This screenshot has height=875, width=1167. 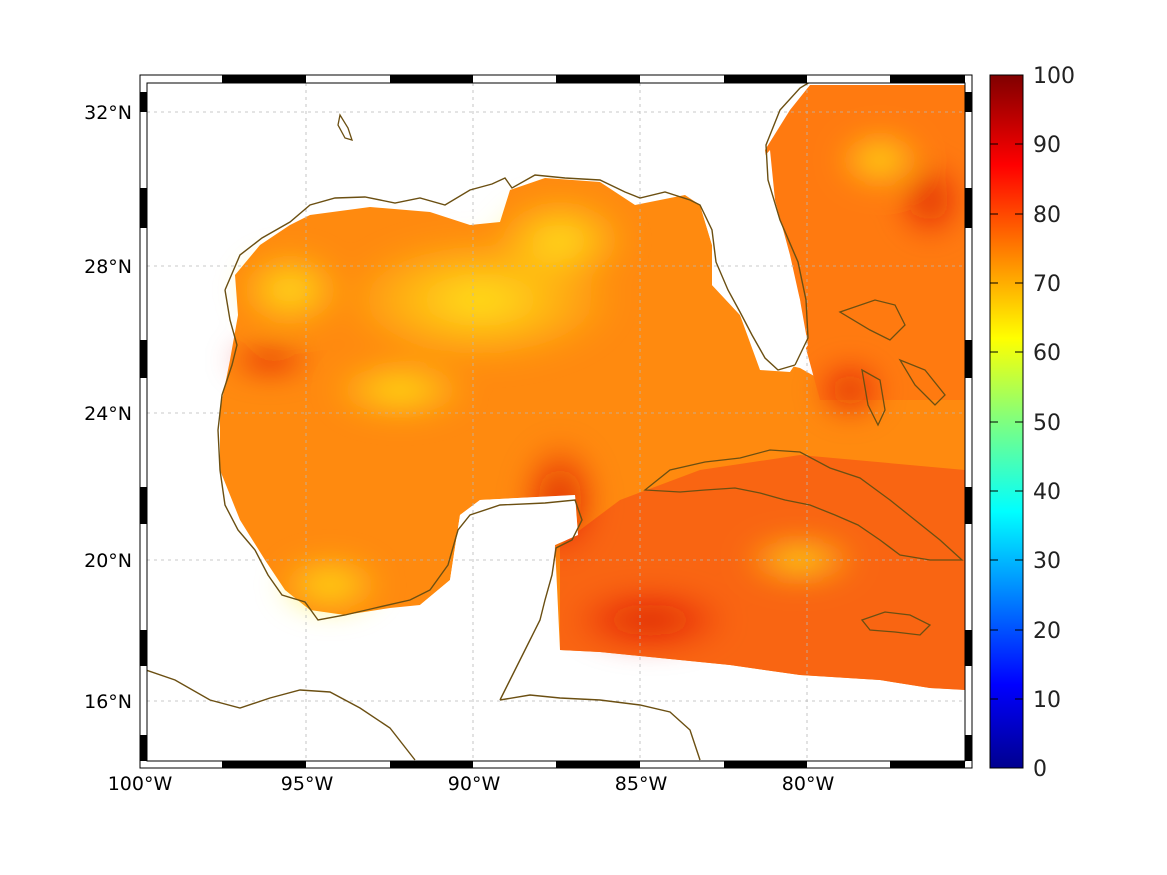 I want to click on y-tick-label: 16°N, so click(x=108, y=702).